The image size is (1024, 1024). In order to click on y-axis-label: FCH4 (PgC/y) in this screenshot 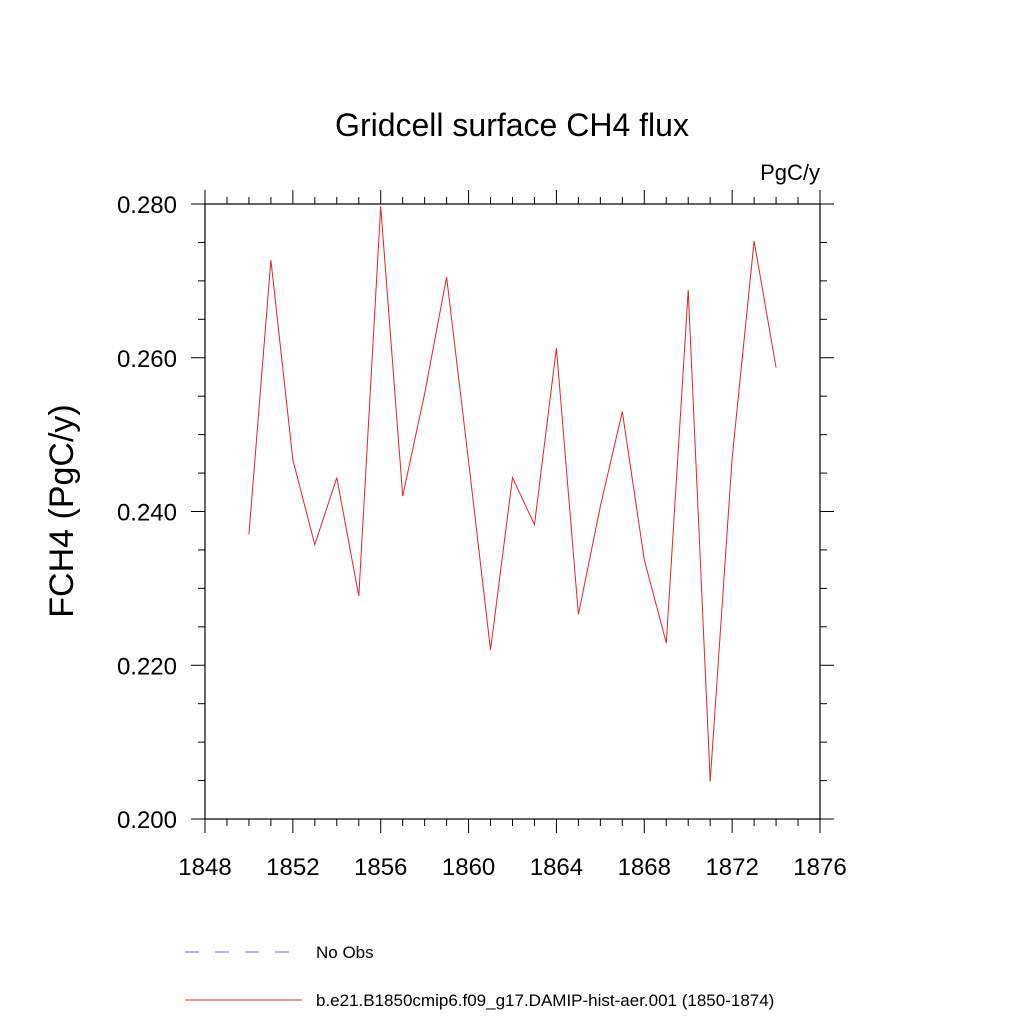, I will do `click(62, 510)`.